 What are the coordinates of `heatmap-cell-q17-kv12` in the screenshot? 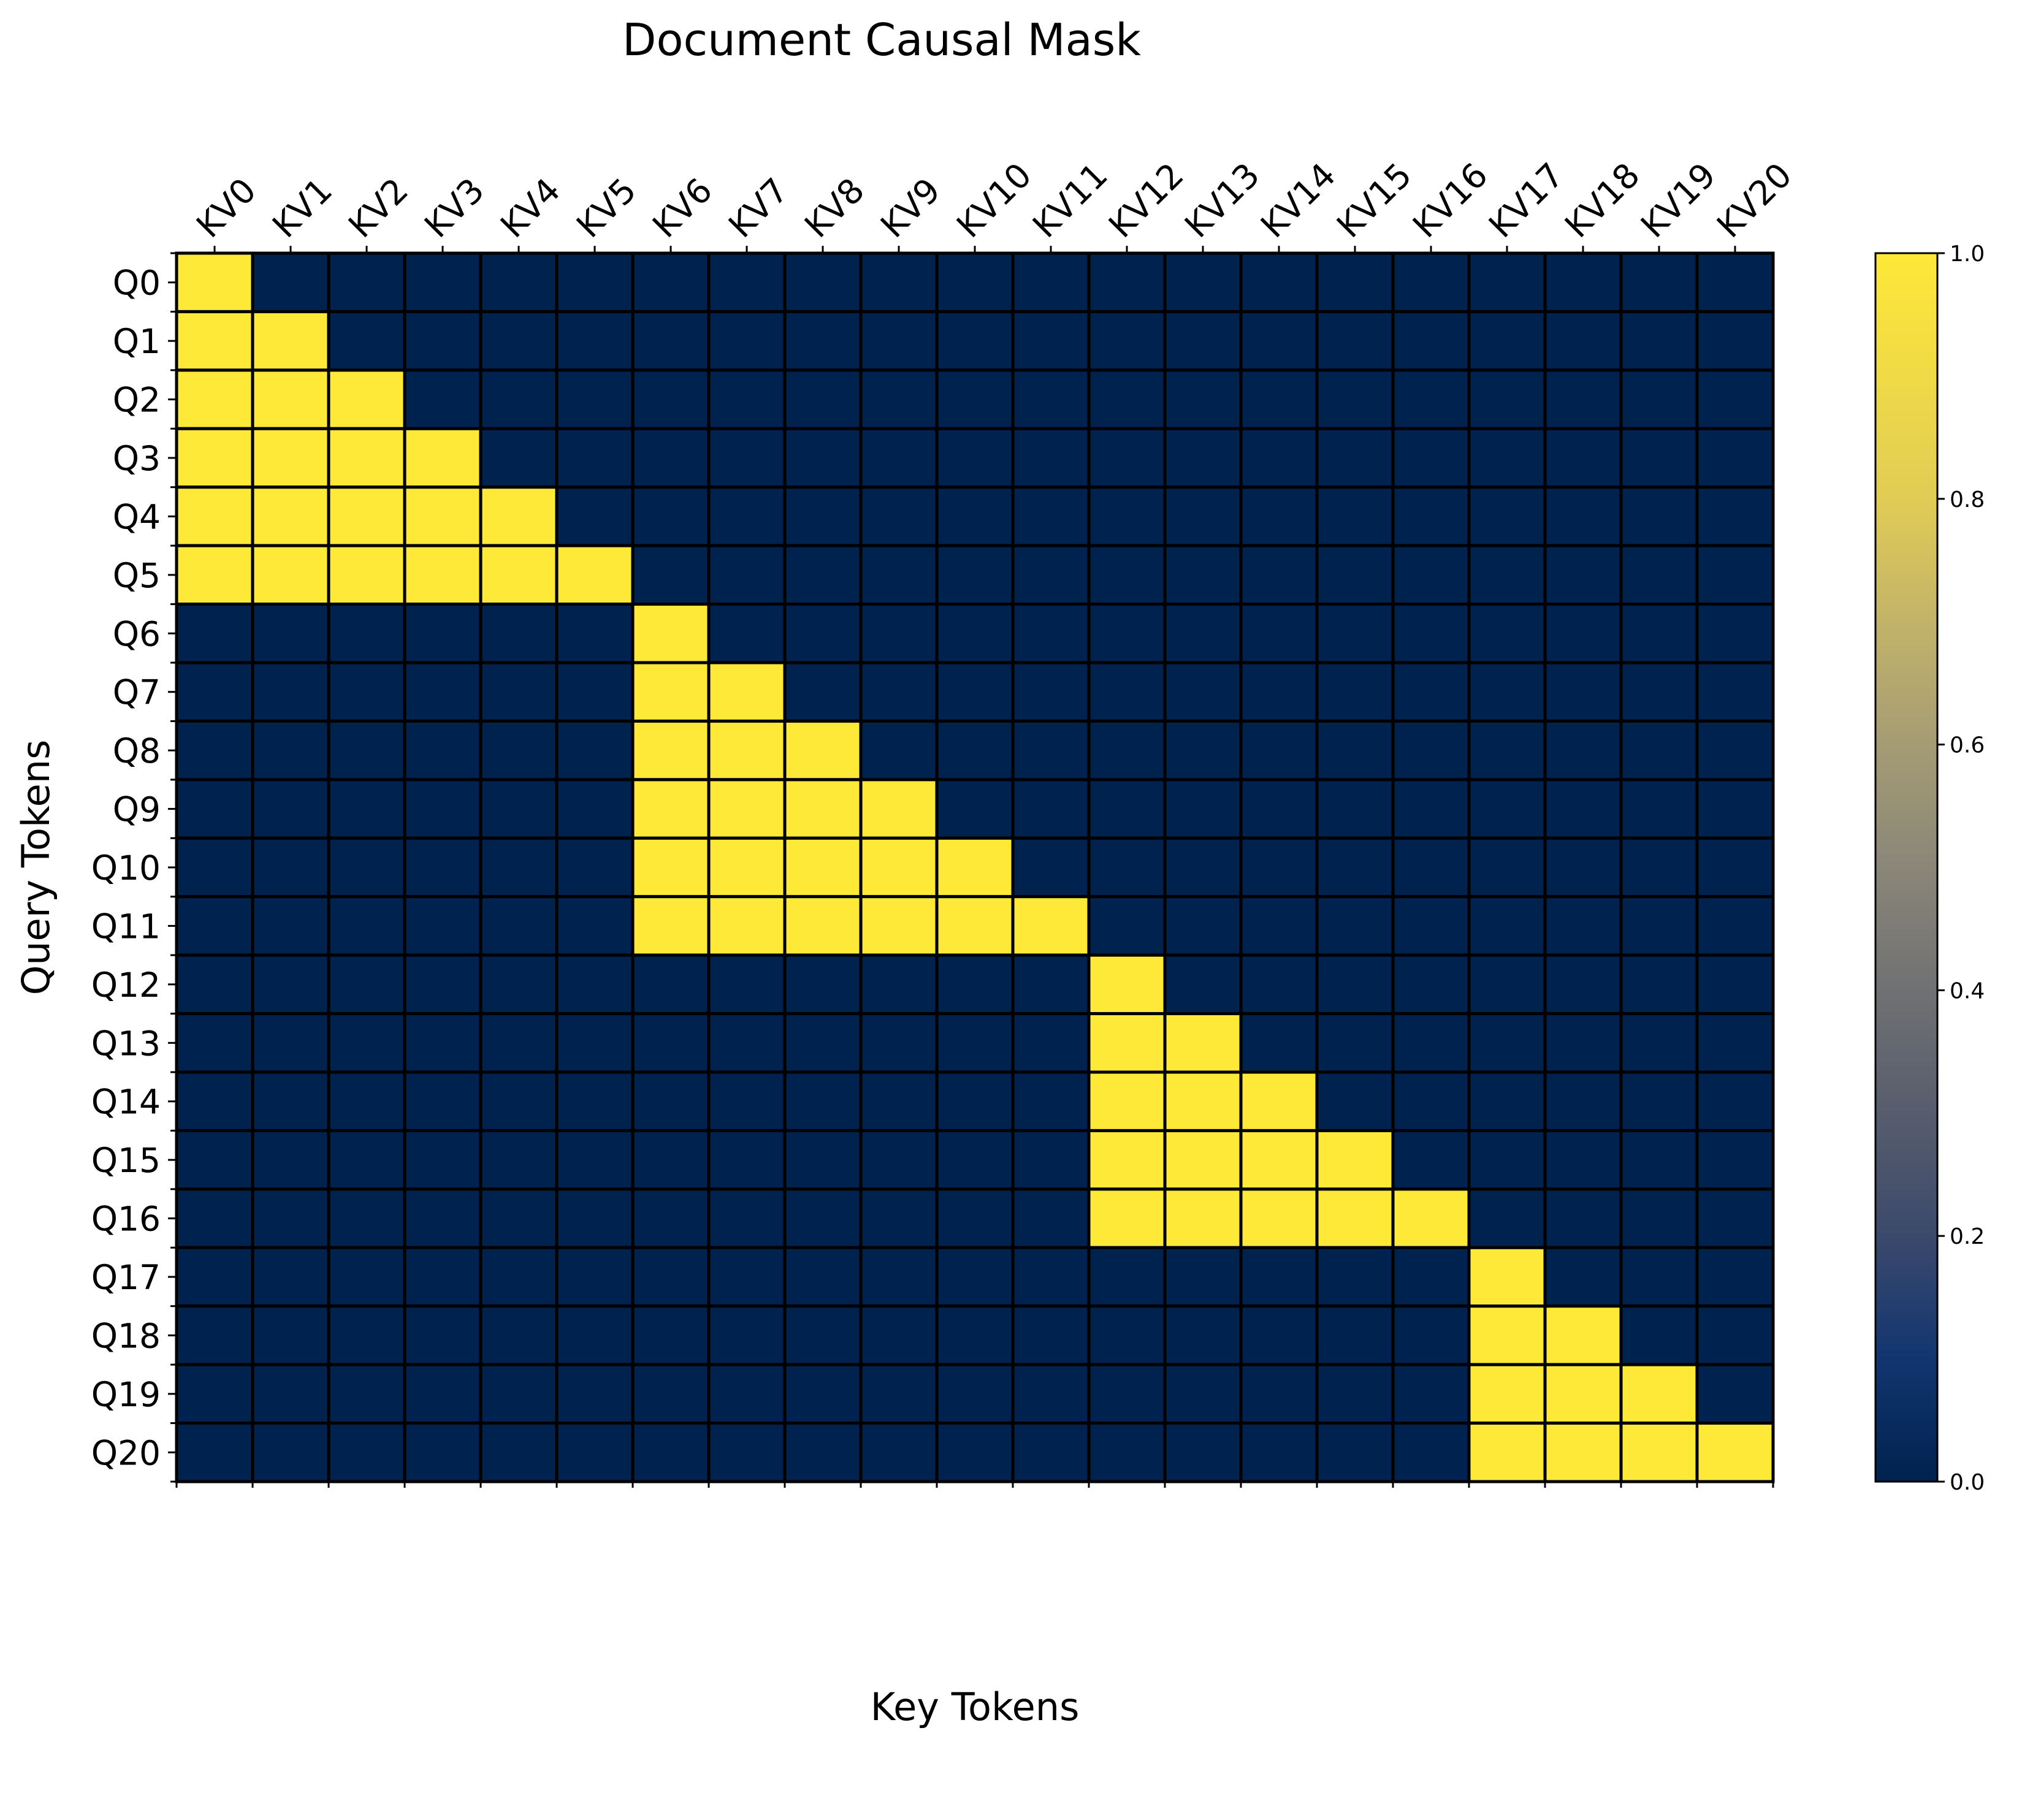 It's located at (1127, 1277).